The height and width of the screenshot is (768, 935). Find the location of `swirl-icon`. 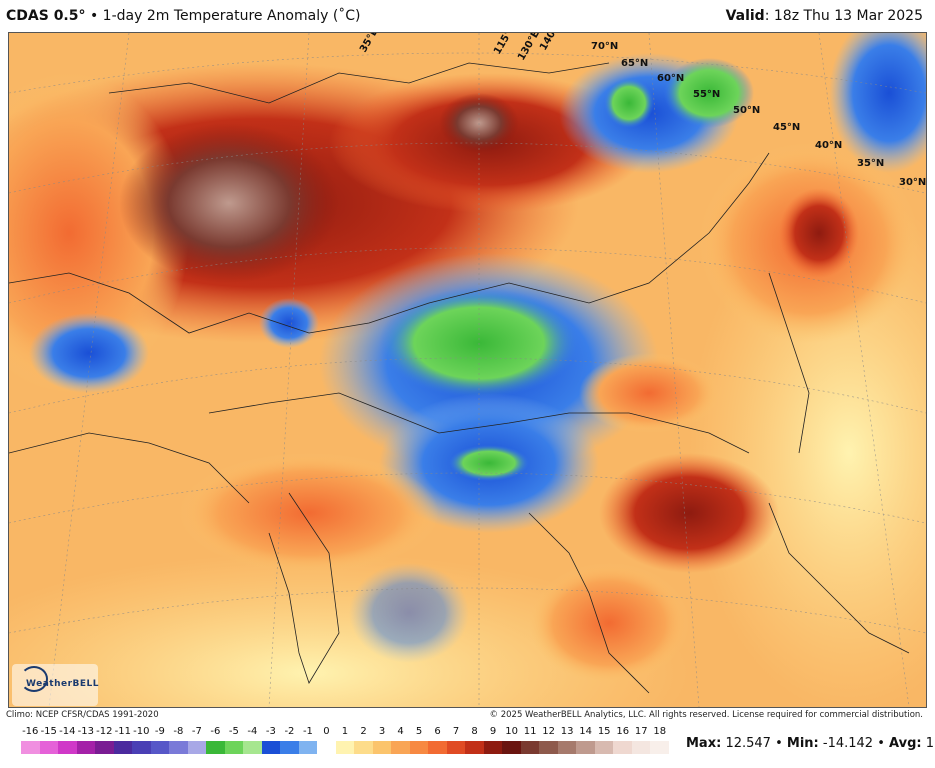

swirl-icon is located at coordinates (34, 679).